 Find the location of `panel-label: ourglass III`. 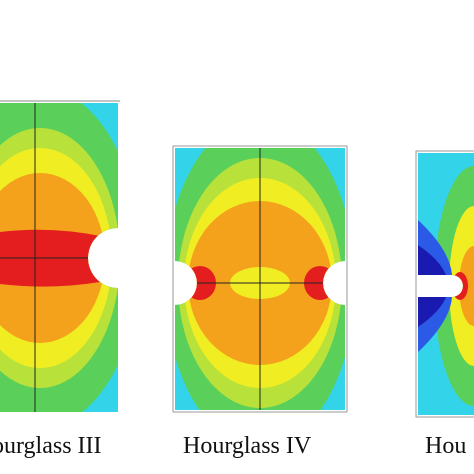

panel-label: ourglass III is located at coordinates (51, 446).